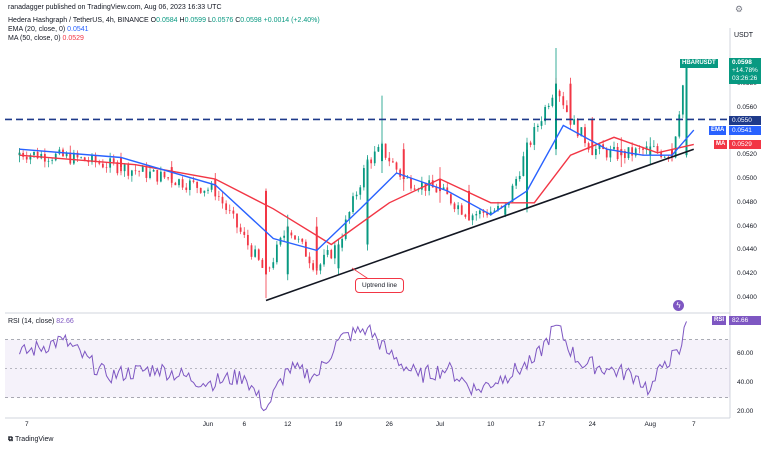  What do you see at coordinates (693, 424) in the screenshot?
I see `time-tick-label: 7` at bounding box center [693, 424].